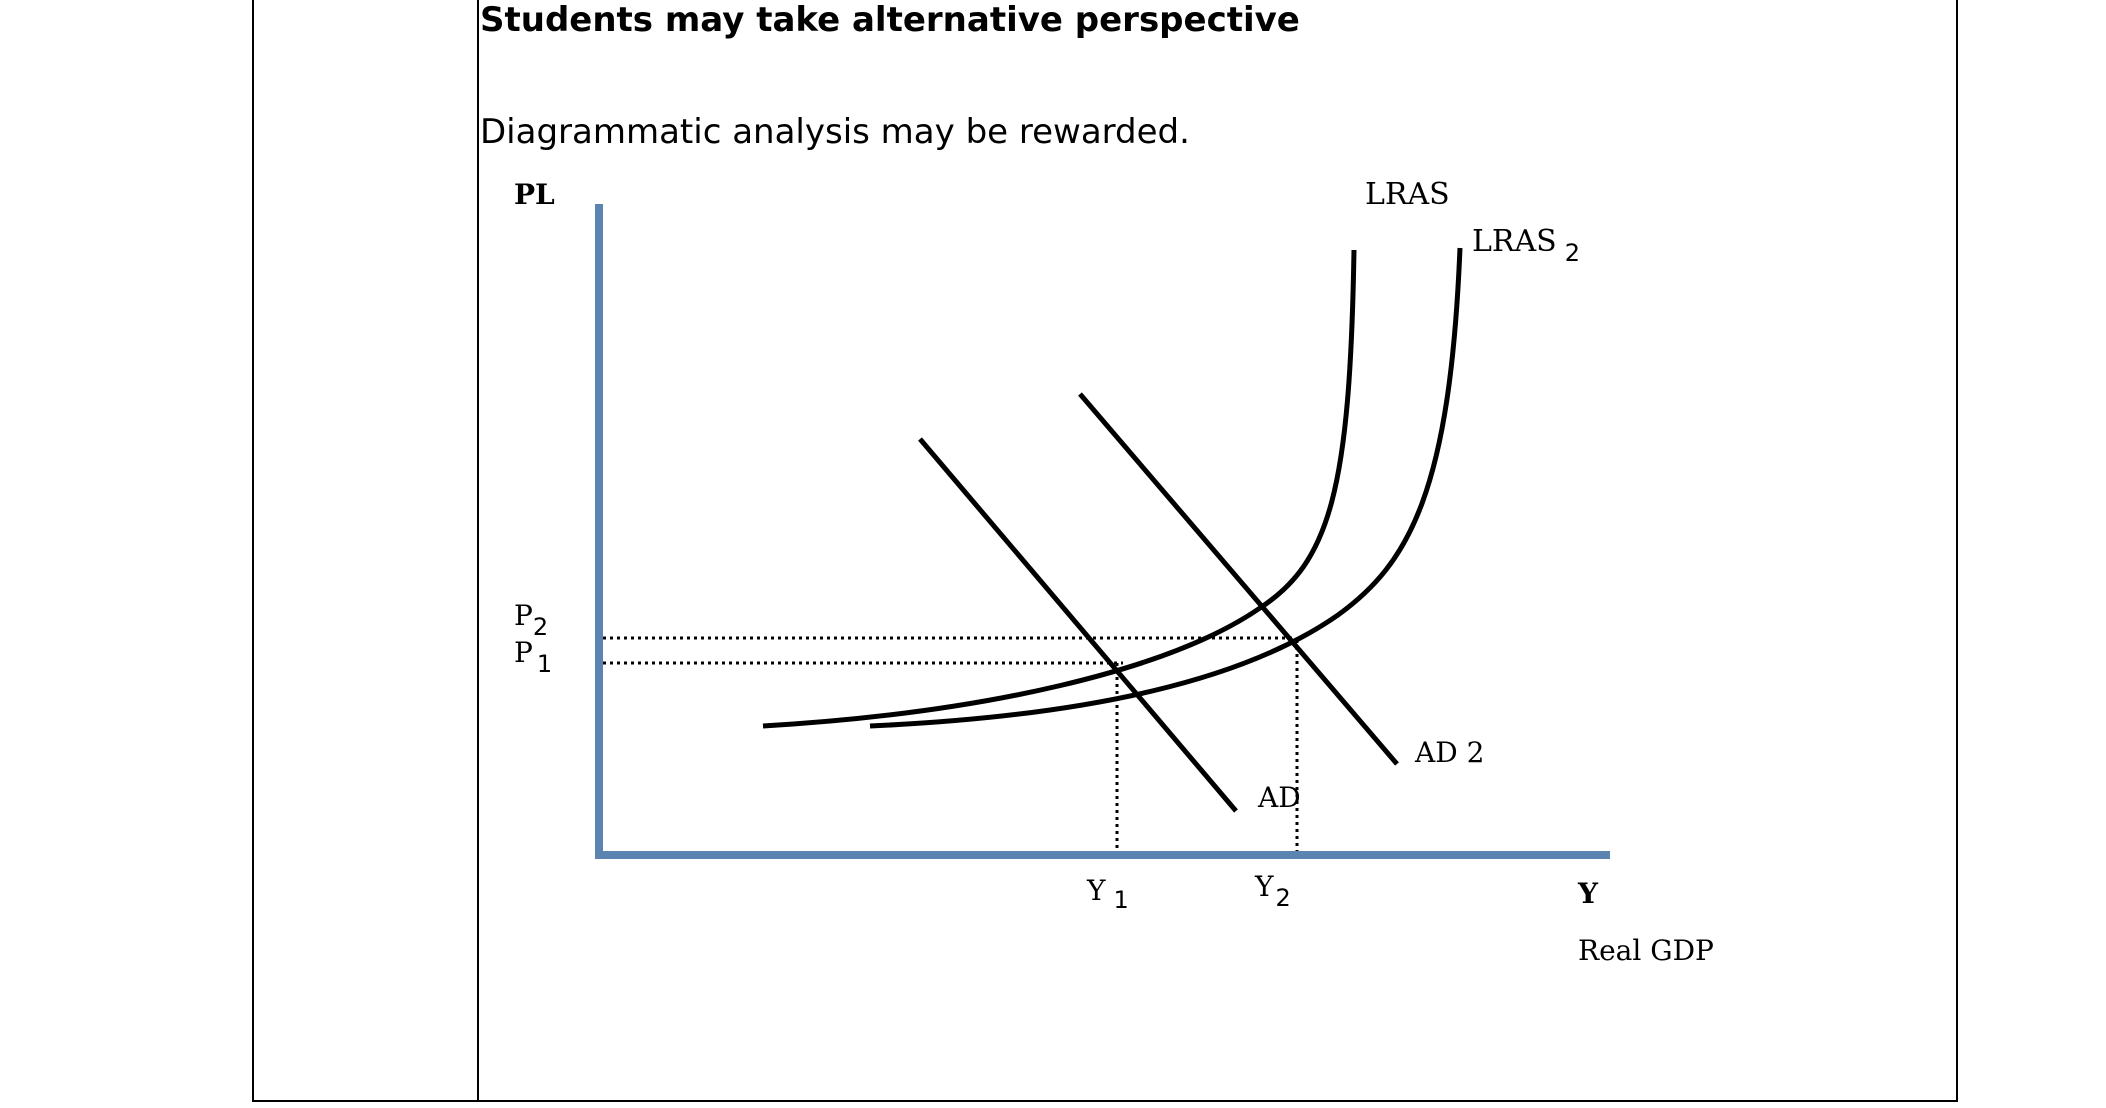  I want to click on ad2-curve, so click(1238, 579).